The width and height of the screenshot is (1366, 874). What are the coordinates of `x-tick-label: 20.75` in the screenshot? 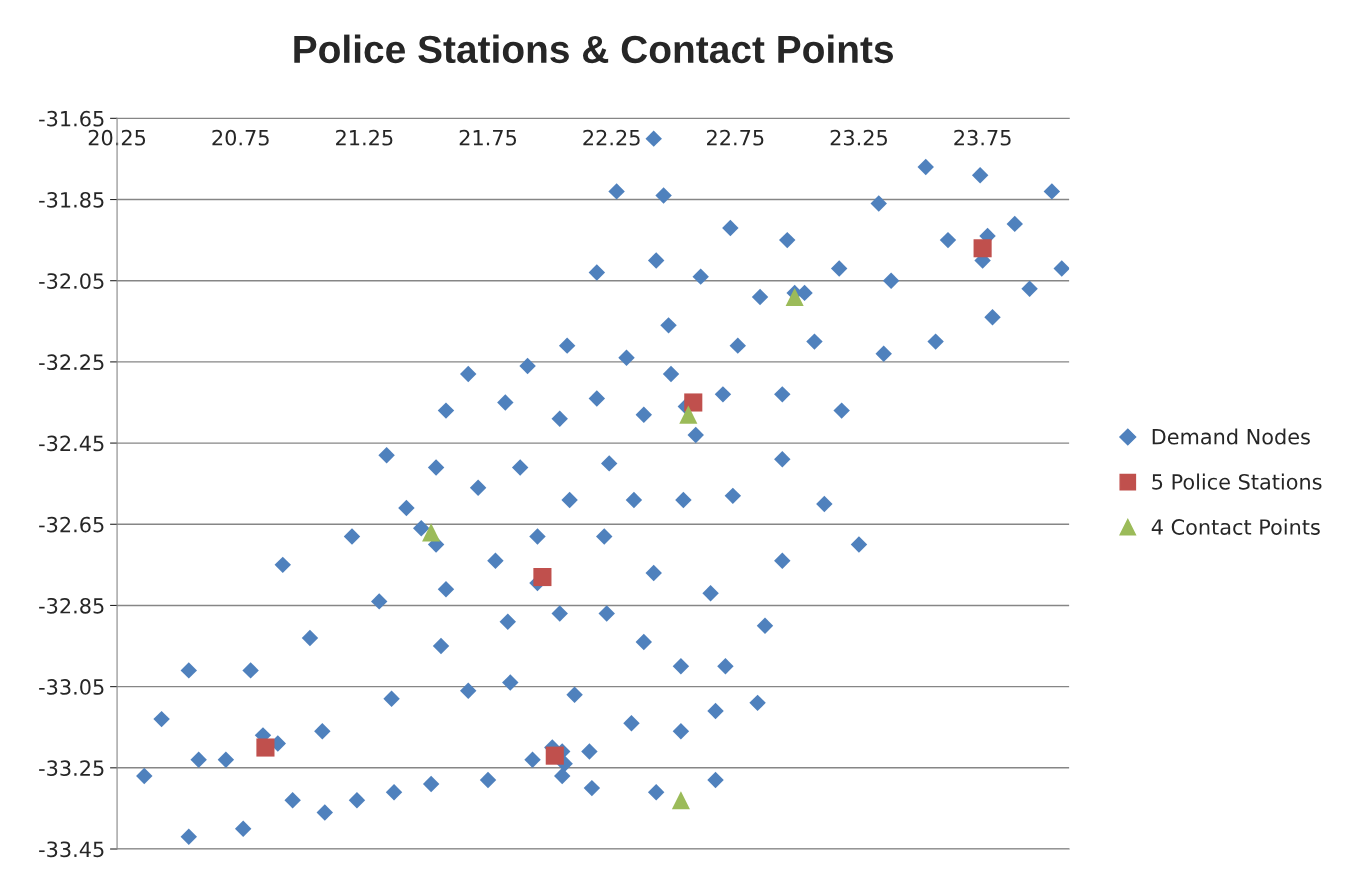 It's located at (240, 137).